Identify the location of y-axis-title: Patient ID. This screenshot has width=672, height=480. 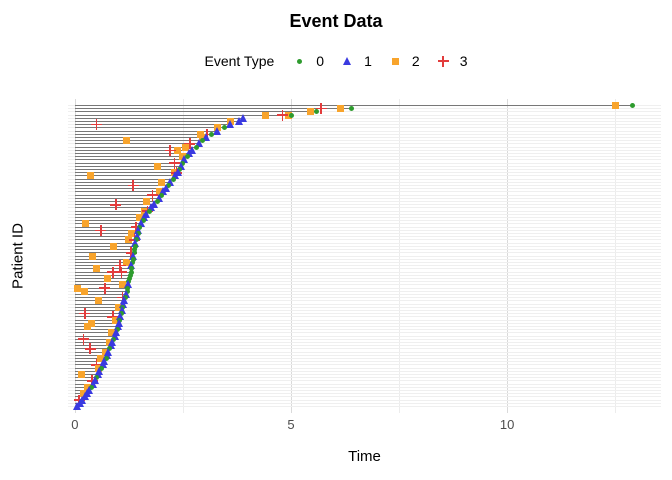
(18, 256).